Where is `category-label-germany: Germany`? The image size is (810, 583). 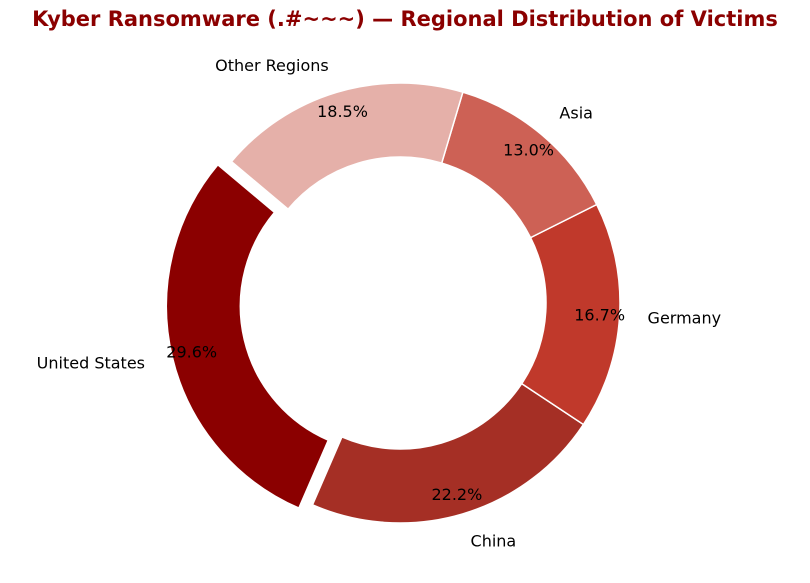 category-label-germany: Germany is located at coordinates (685, 317).